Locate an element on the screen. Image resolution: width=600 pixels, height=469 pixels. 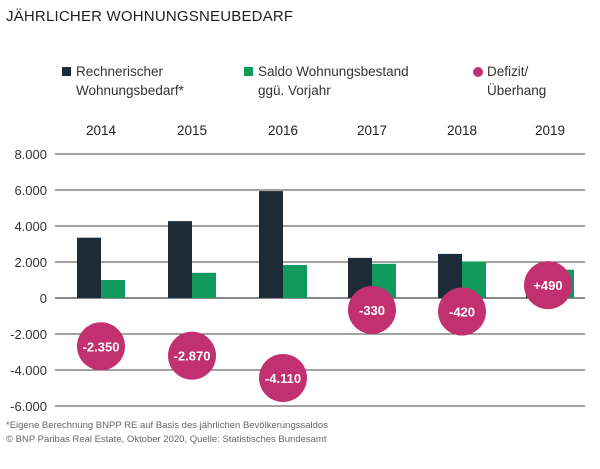
legend-item-saldo: Saldo Wohnungsbestand ggü. Vorjahr is located at coordinates (326, 81).